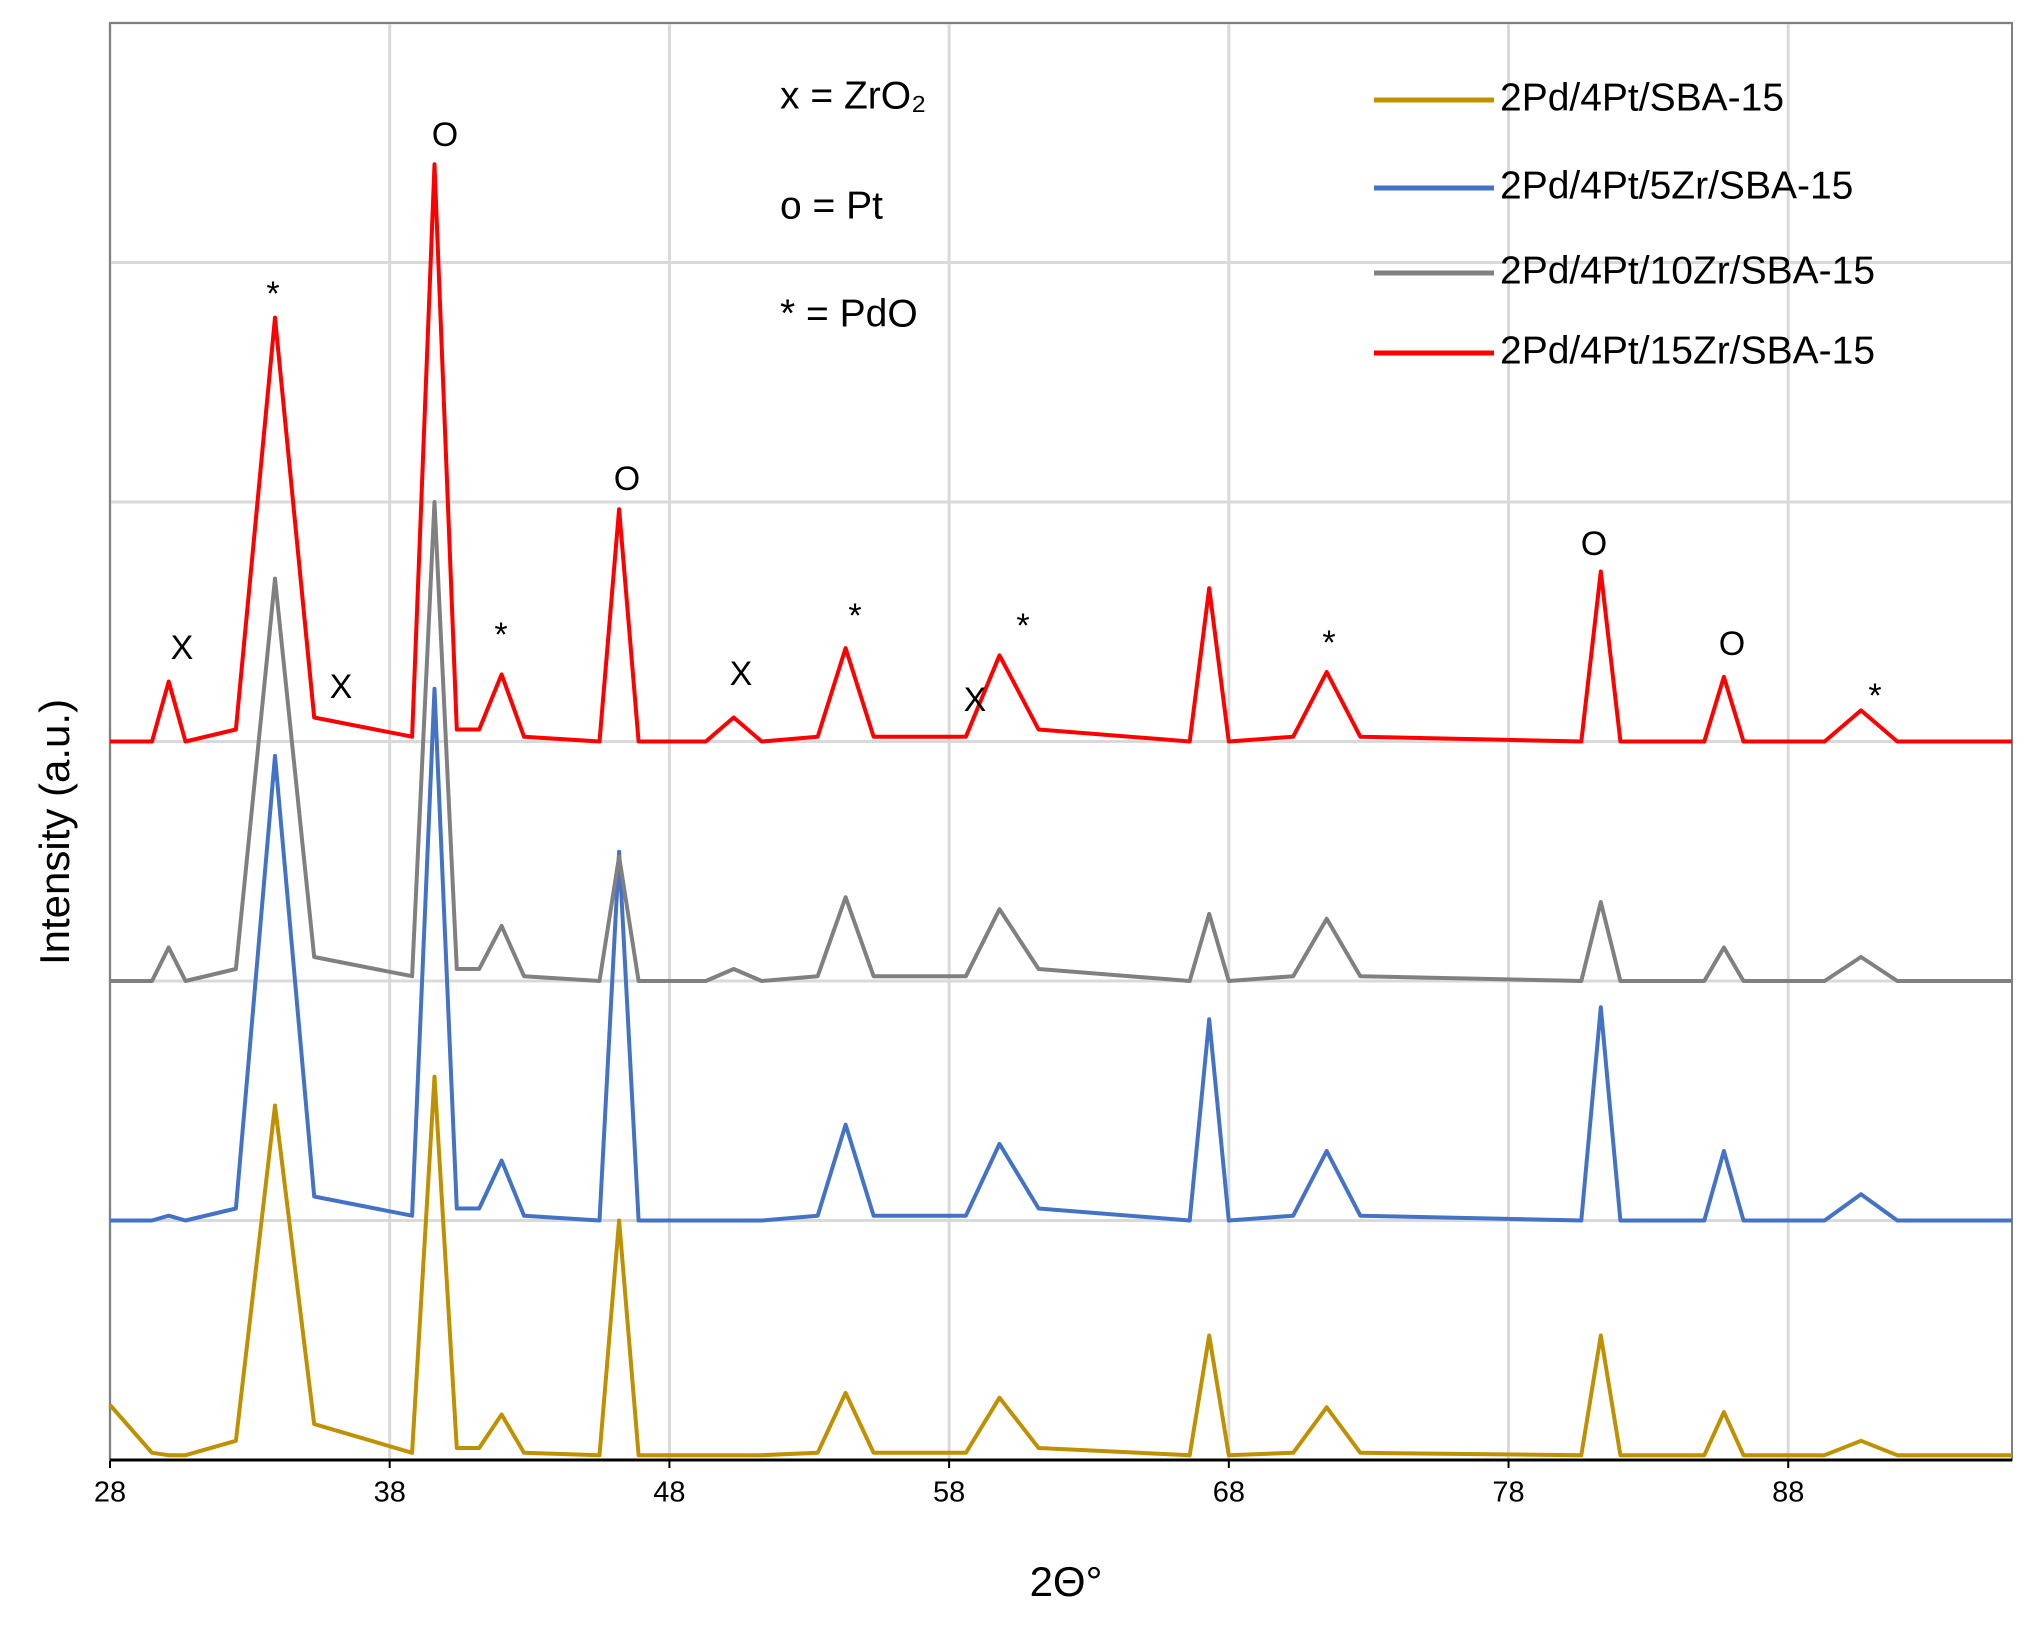 The width and height of the screenshot is (2031, 1629). What do you see at coordinates (853, 95) in the screenshot?
I see `key-text: x = ZrO₂` at bounding box center [853, 95].